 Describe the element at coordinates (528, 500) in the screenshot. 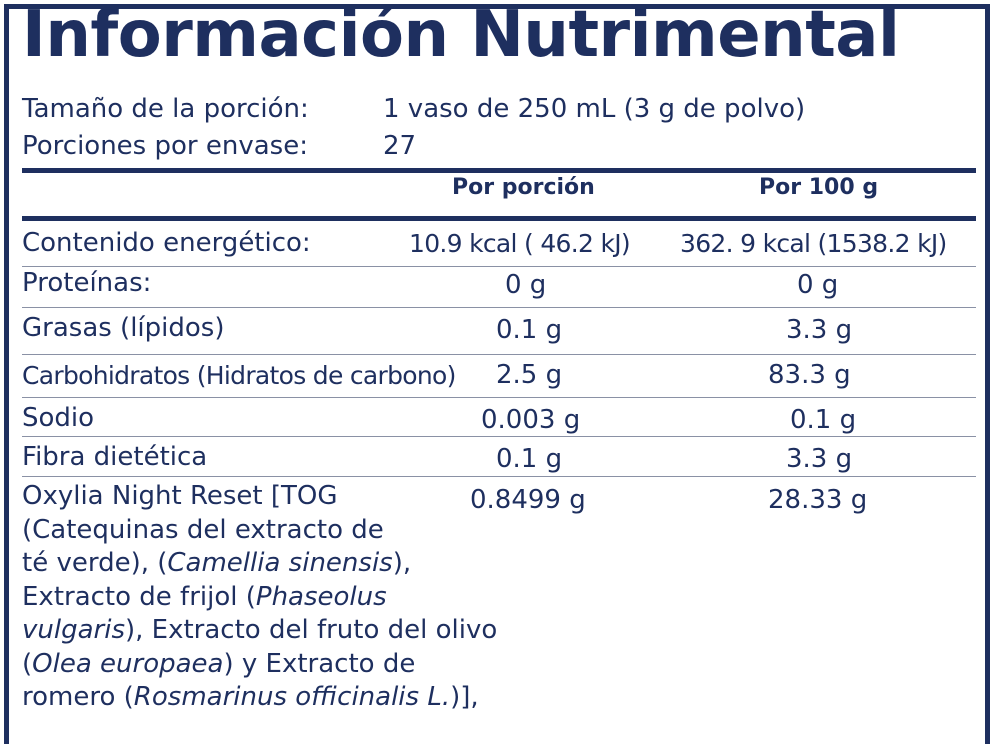

I see `ingredient-per-serving: 0.8499 g` at that location.